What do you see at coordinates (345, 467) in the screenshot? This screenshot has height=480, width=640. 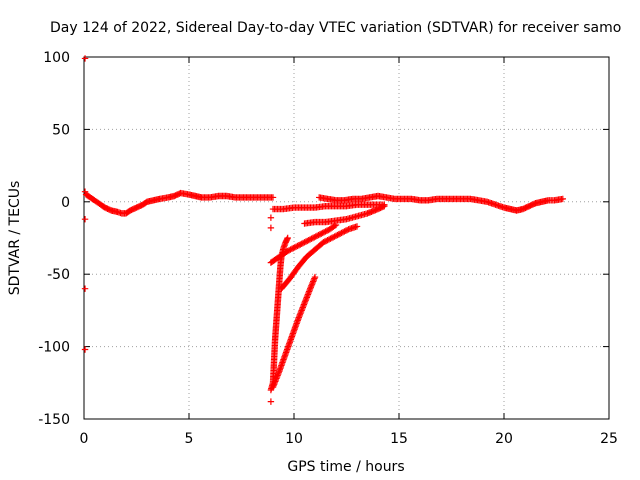 I see `x-axis-label: GPS time / hours` at bounding box center [345, 467].